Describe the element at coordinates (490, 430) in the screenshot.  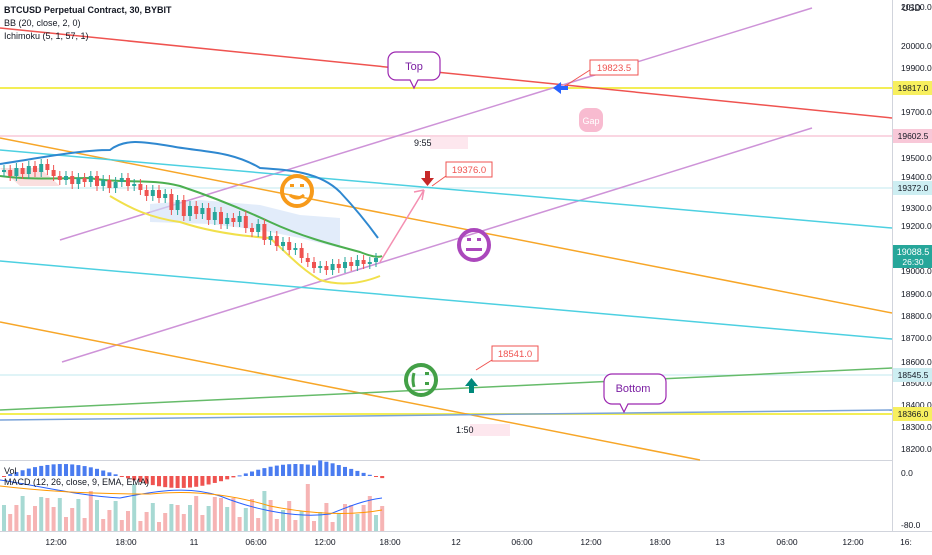
I see `time-label-2-bg` at that location.